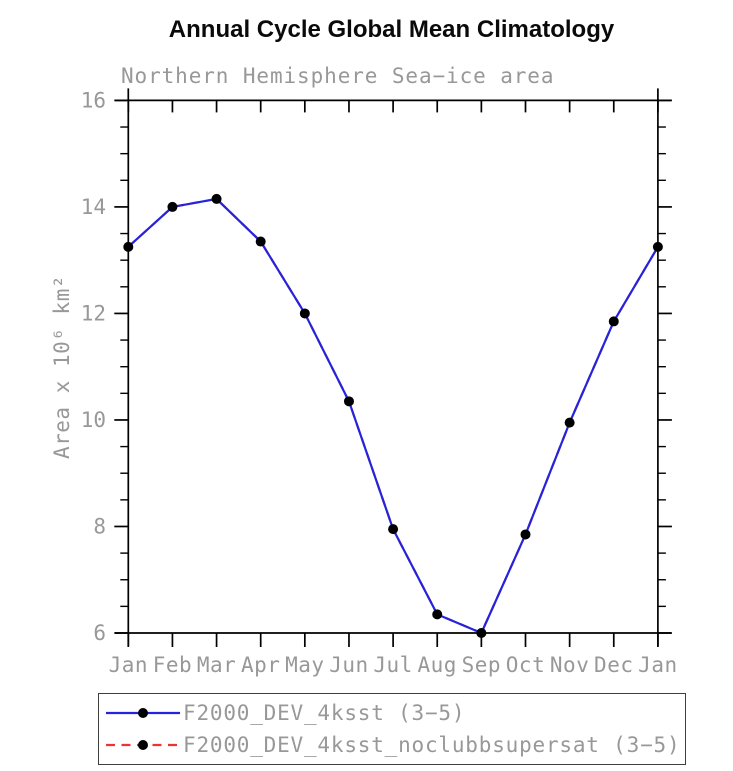  Describe the element at coordinates (391, 29) in the screenshot. I see `chart-title: Annual Cycle Global Mean Climatology` at that location.